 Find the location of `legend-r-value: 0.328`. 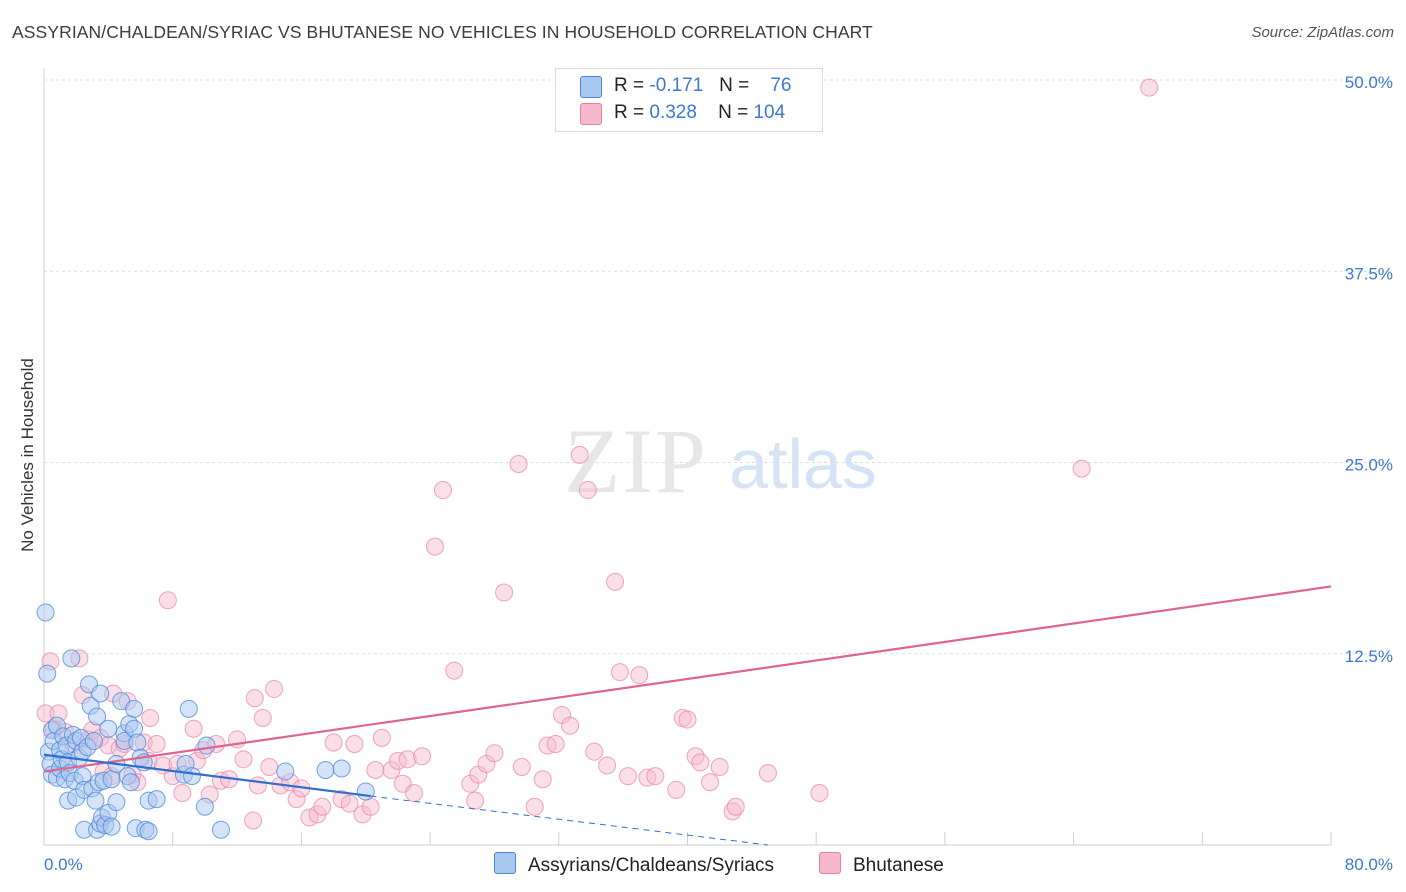

legend-r-value: 0.328 is located at coordinates (673, 112).